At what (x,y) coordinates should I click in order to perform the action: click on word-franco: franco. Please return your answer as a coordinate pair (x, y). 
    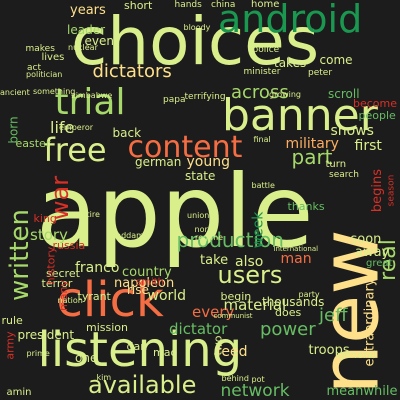
    Looking at the image, I should click on (97, 268).